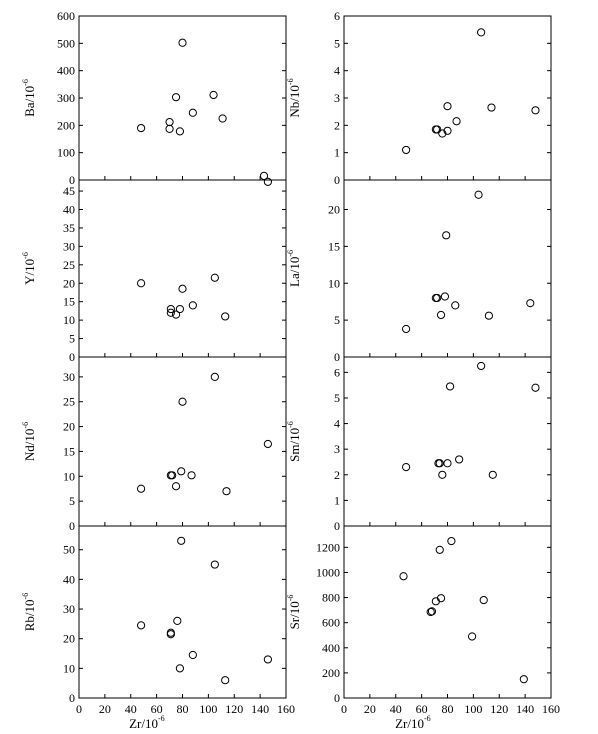 This screenshot has width=598, height=734. Describe the element at coordinates (409, 723) in the screenshot. I see `x-axis-title-text-right: Zr/10` at that location.